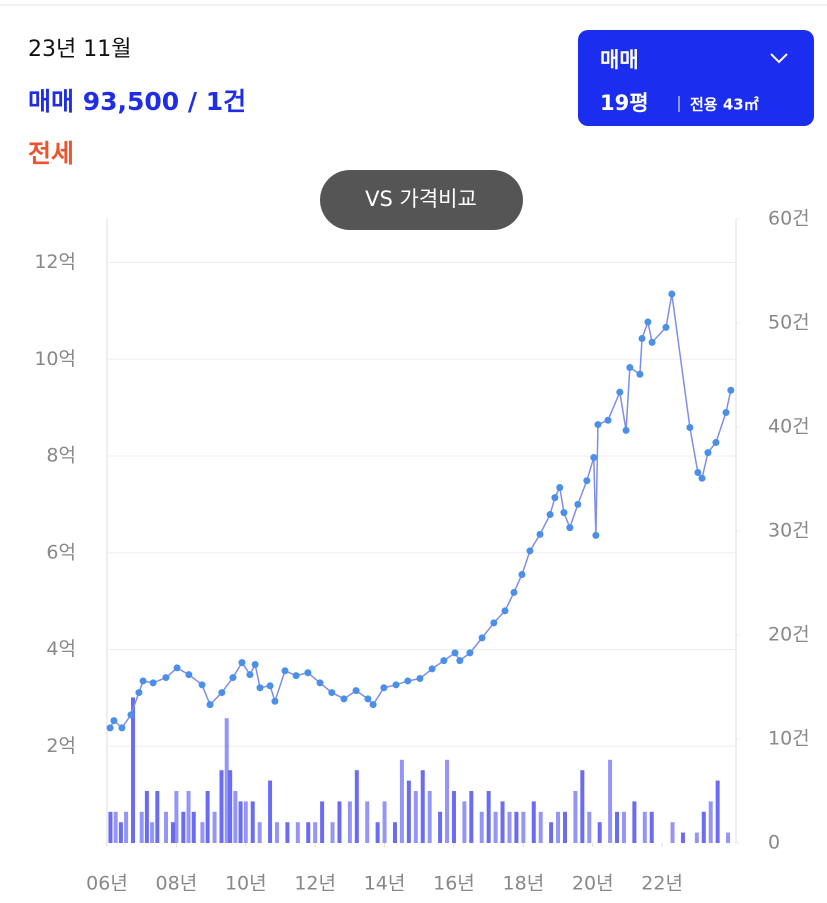 This screenshot has width=827, height=903. What do you see at coordinates (662, 884) in the screenshot?
I see `x-tick-label: 22년` at bounding box center [662, 884].